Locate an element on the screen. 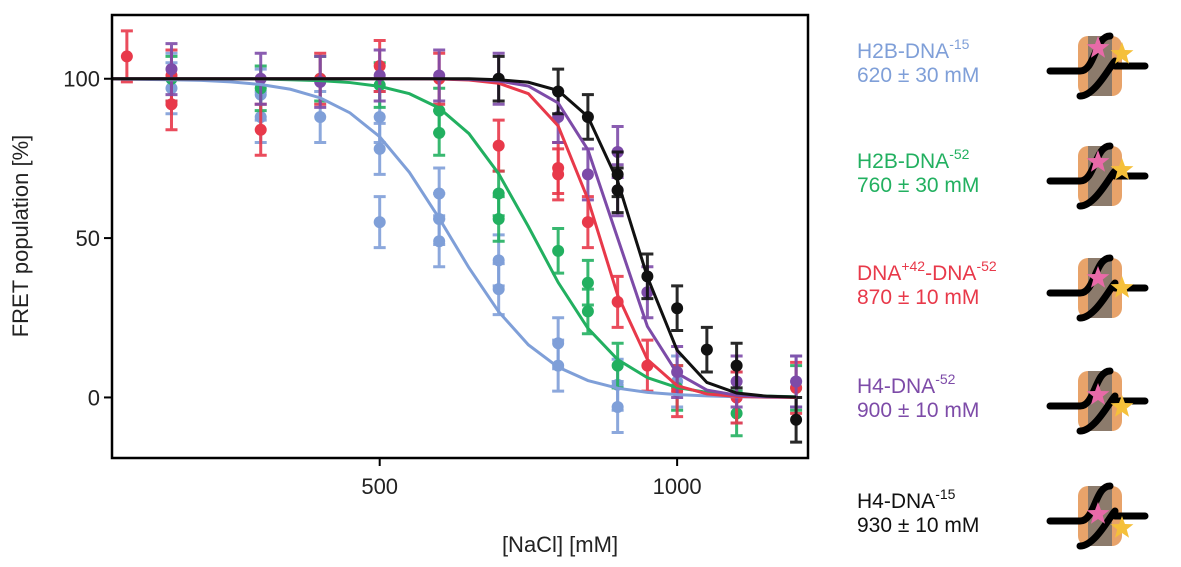 The height and width of the screenshot is (567, 1181). y-tick-label: 50 is located at coordinates (88, 238).